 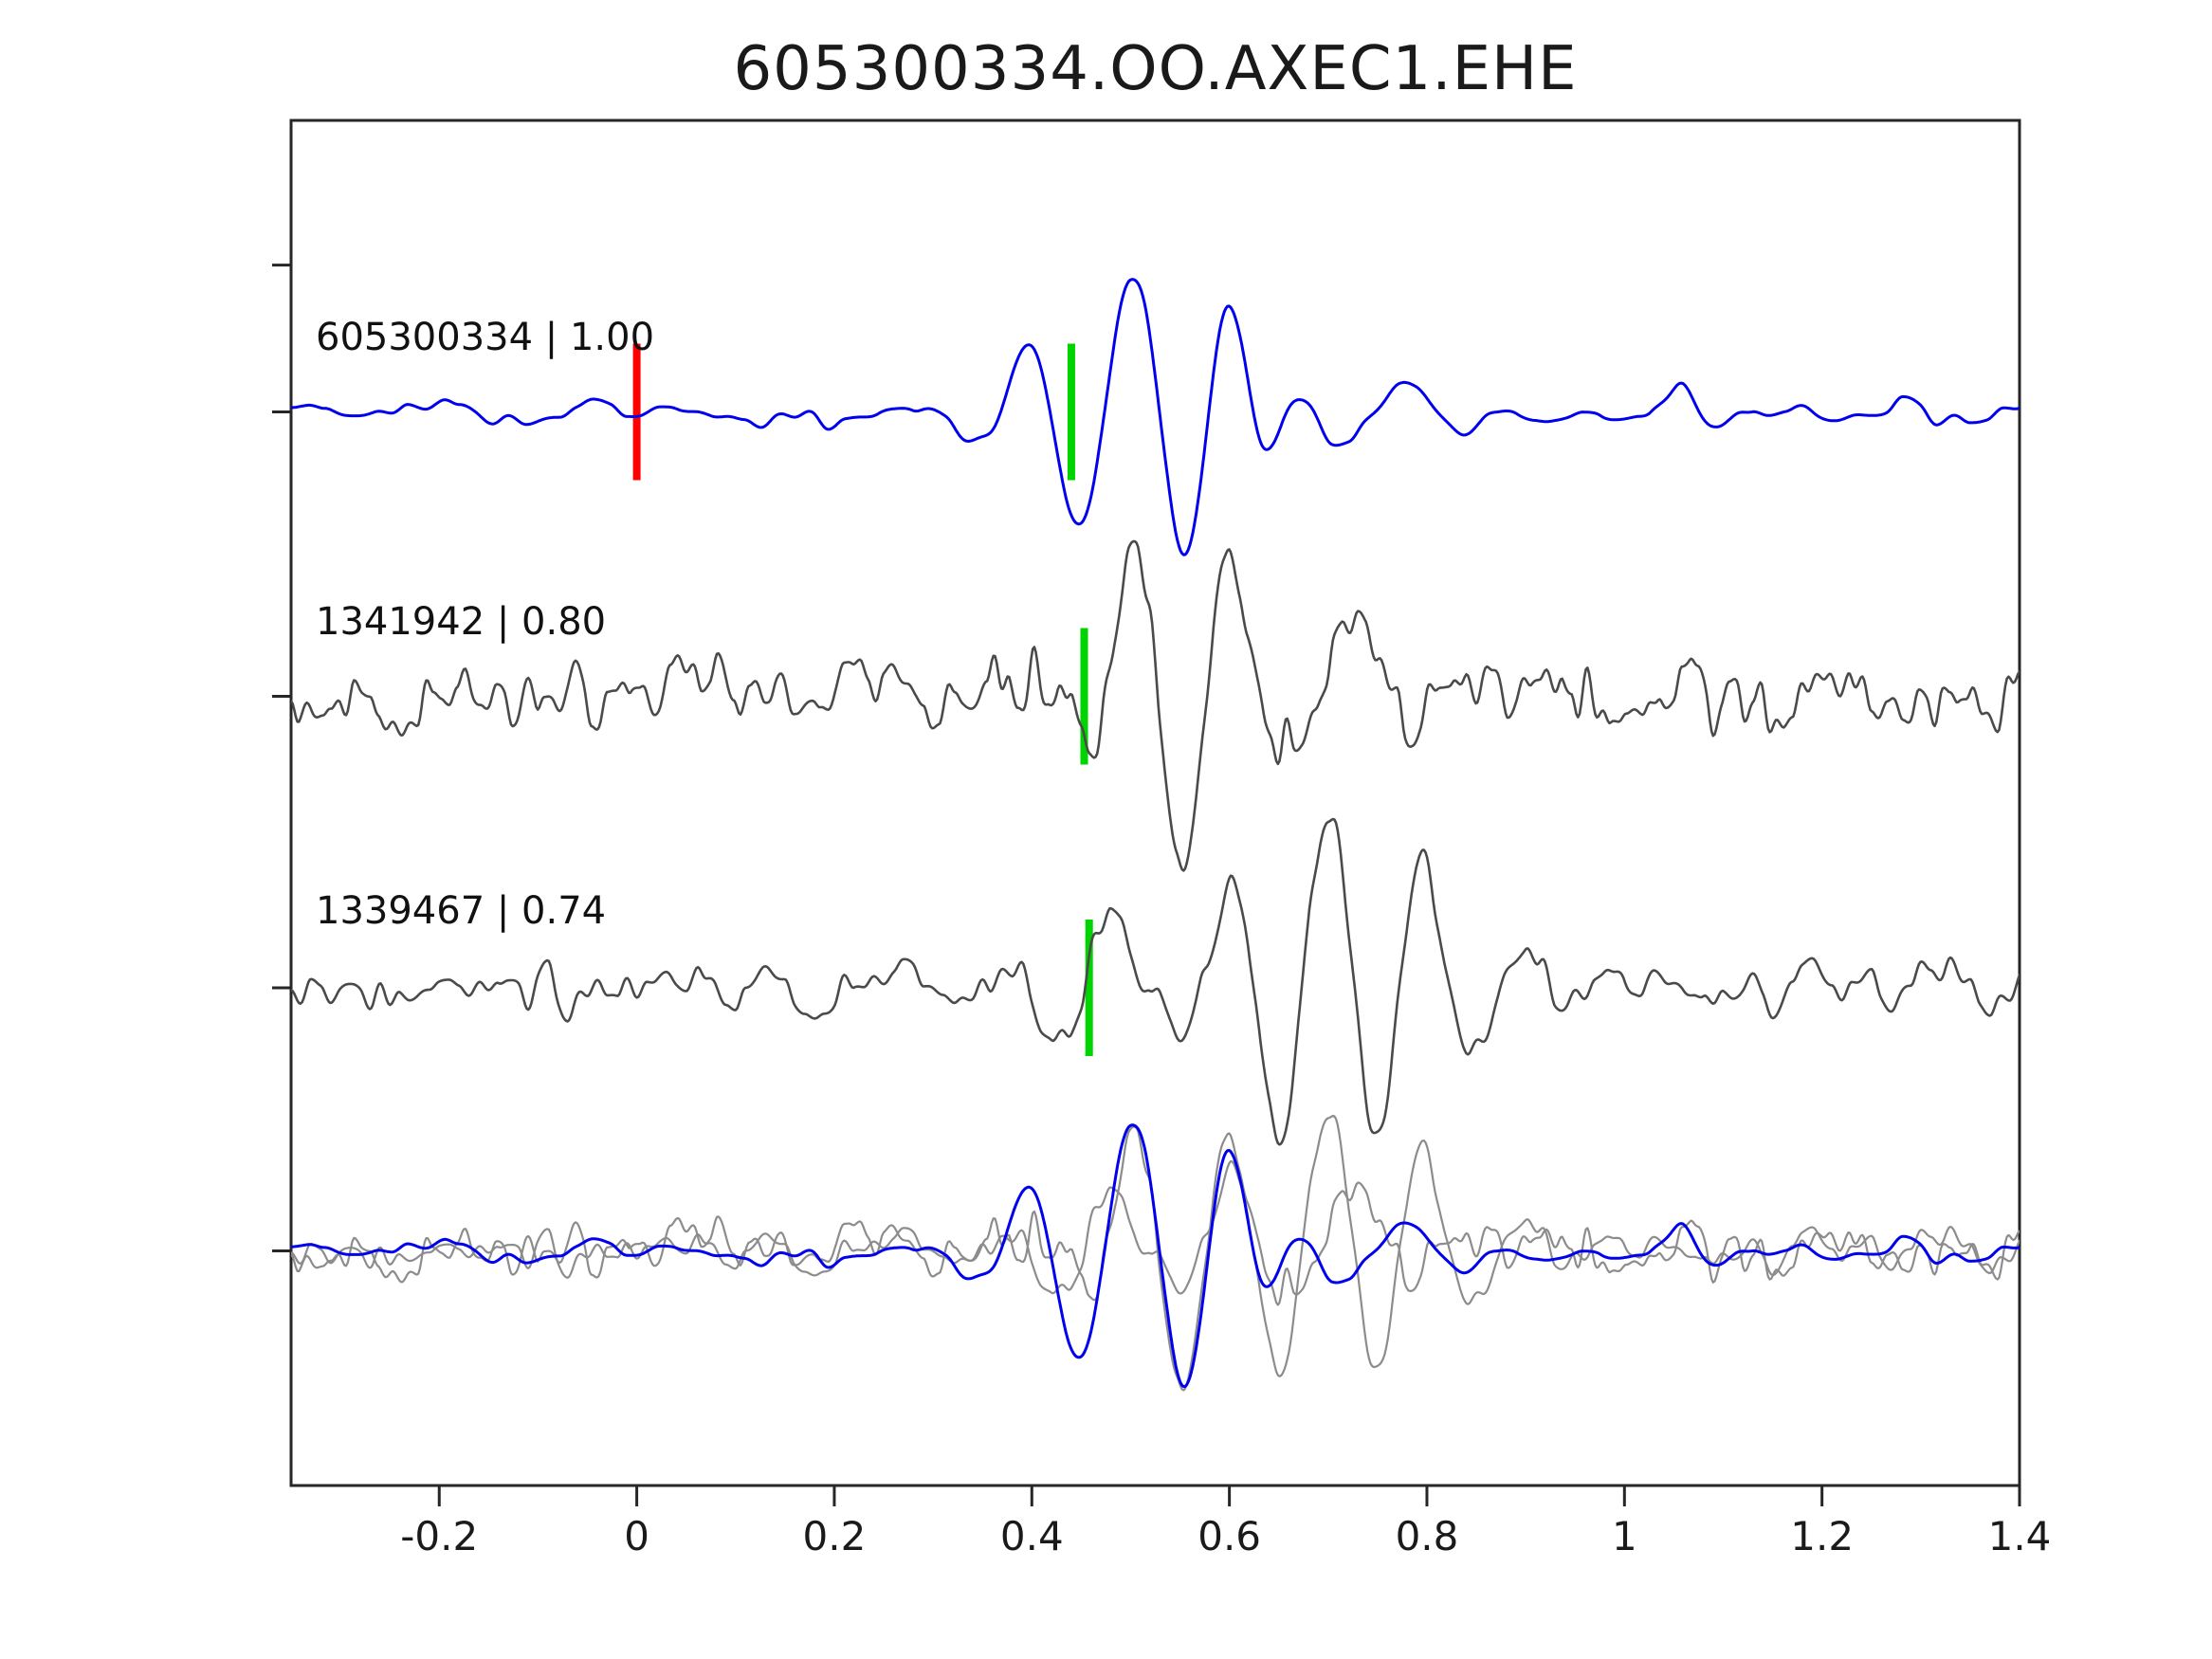 I want to click on chart-title: 605300334.OO.AXEC1.EHE, so click(x=1155, y=69).